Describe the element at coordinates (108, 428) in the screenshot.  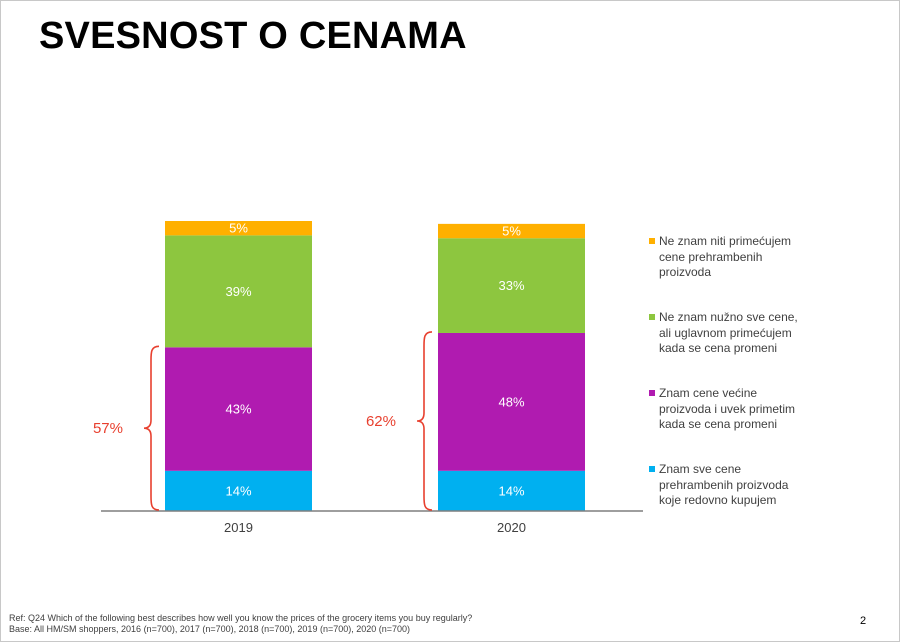
I see `bracket-label: 57%` at that location.